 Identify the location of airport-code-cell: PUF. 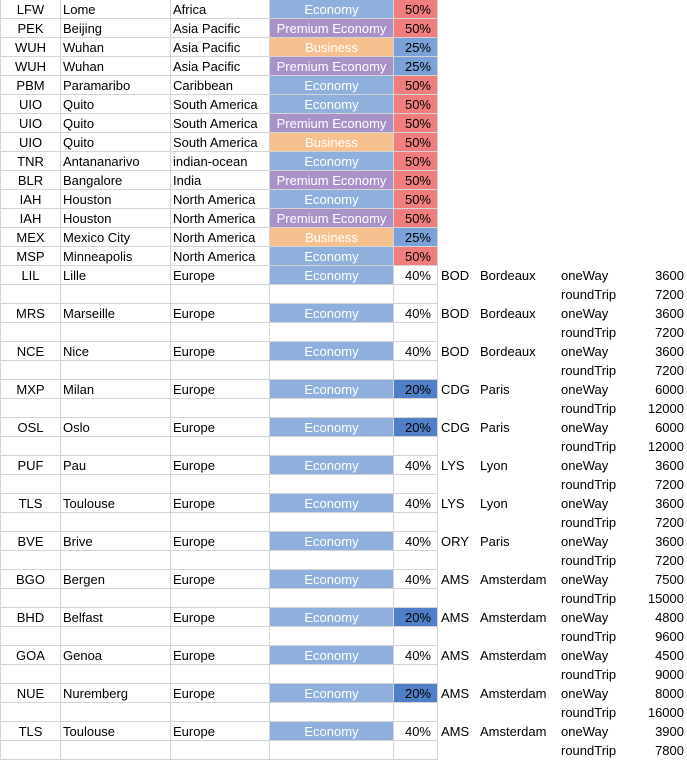
(30, 465).